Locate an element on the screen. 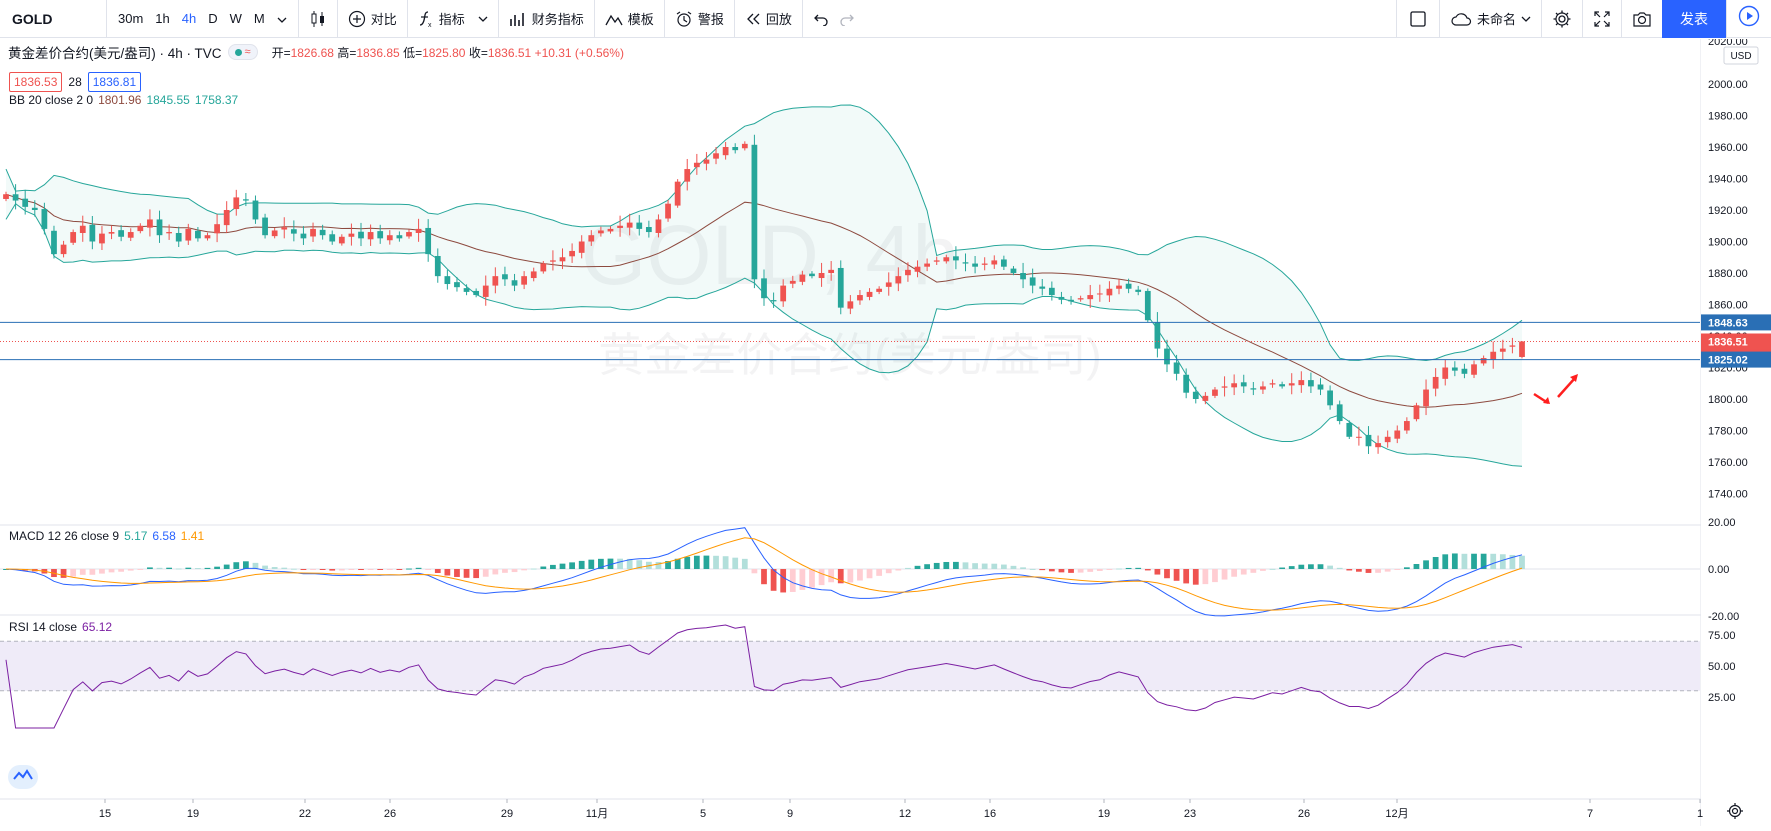 The image size is (1771, 831). ask-button: 1836.81 is located at coordinates (114, 82).